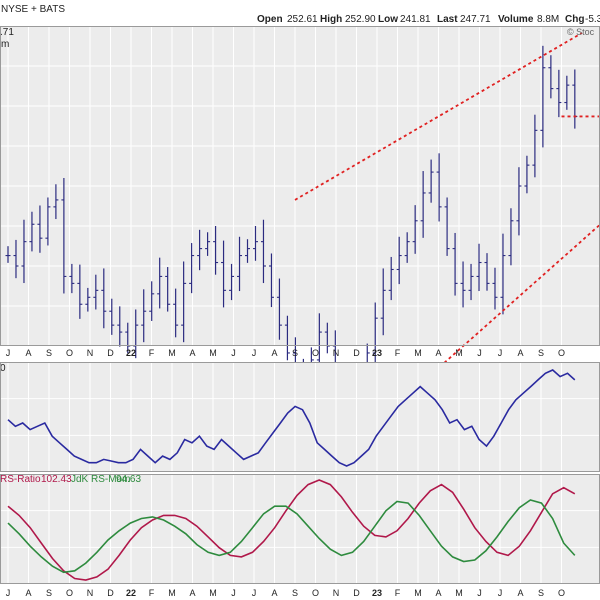 The image size is (600, 600). I want to click on last-label: Last, so click(447, 19).